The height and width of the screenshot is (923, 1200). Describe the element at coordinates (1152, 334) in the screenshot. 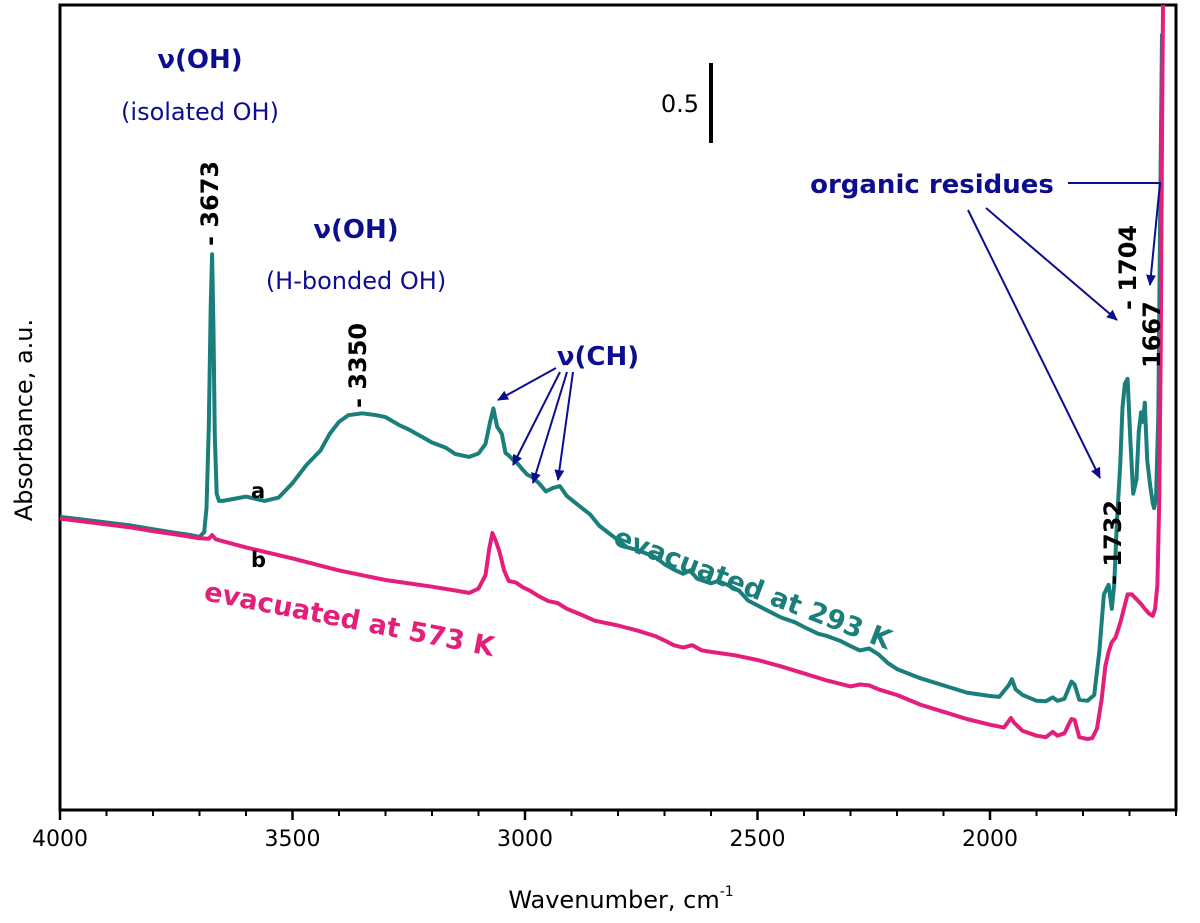

I see `peak-label-1667: 1667` at that location.